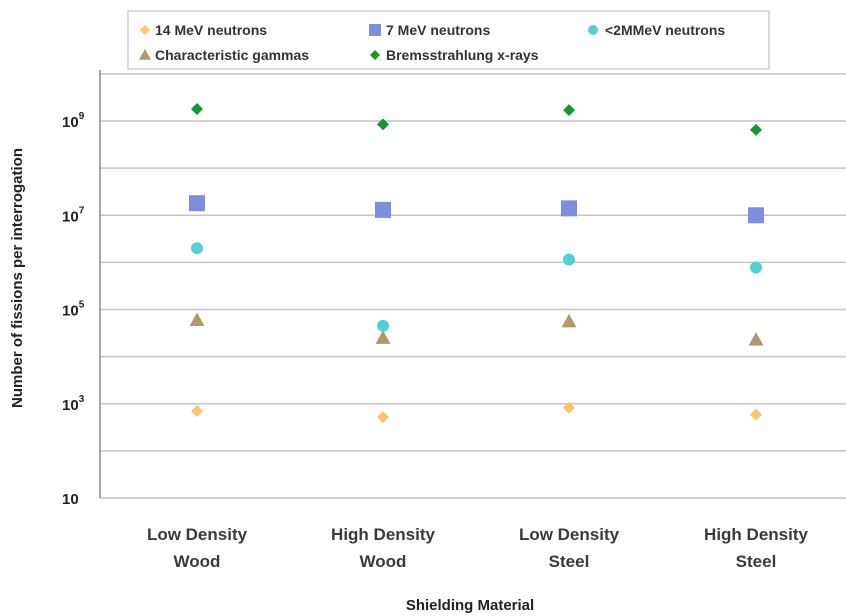  What do you see at coordinates (462, 55) in the screenshot?
I see `legend-label: Bremsstrahlung x-rays` at bounding box center [462, 55].